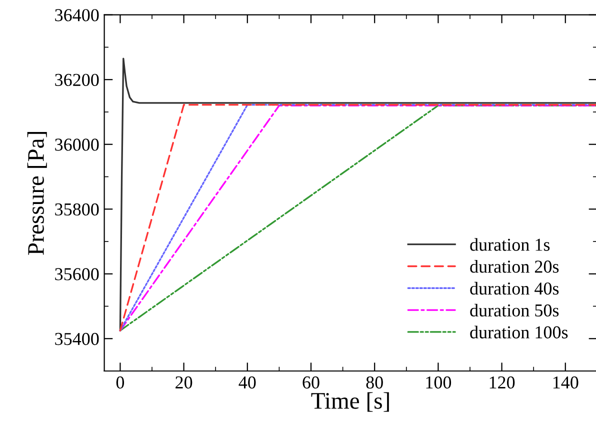 The height and width of the screenshot is (424, 596). I want to click on x-tick-label: 140, so click(565, 382).